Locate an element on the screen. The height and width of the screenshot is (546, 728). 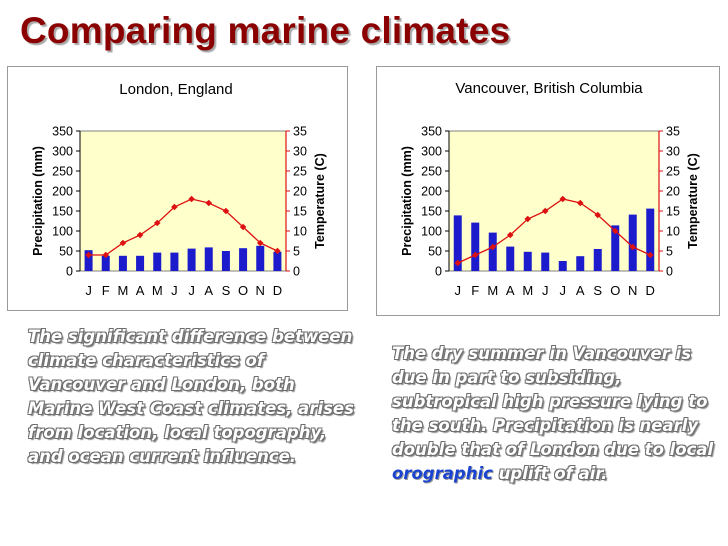
right-axis-title: Temperature (C) is located at coordinates (693, 201).